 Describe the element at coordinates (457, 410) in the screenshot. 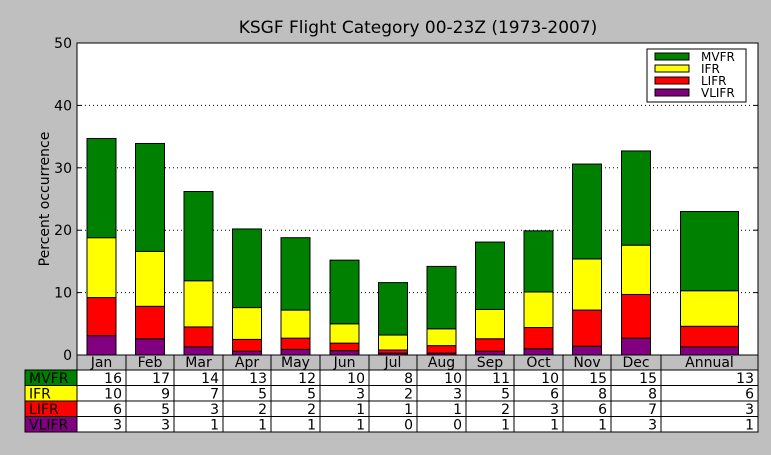

I see `table-cell-lifr-aug: 1` at that location.